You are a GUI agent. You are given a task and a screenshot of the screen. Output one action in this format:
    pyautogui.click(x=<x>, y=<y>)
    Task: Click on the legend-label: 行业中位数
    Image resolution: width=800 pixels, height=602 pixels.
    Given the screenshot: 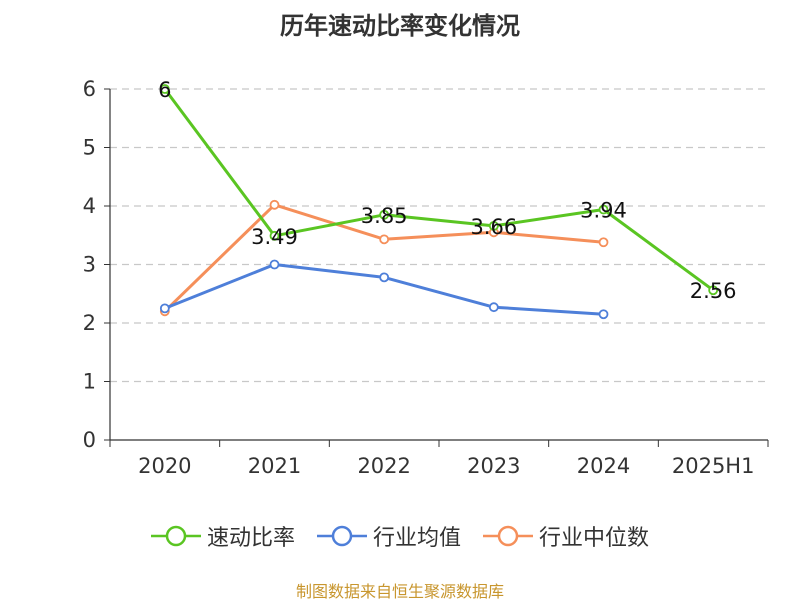 What is the action you would take?
    pyautogui.click(x=594, y=538)
    